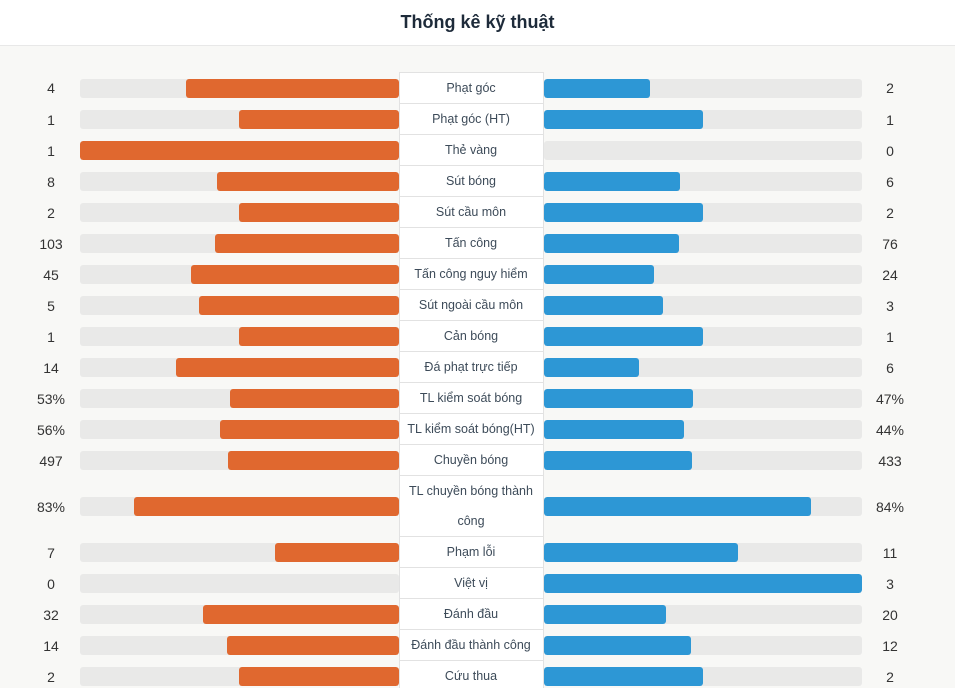 This screenshot has width=955, height=688. Describe the element at coordinates (890, 552) in the screenshot. I see `away-value: 11` at that location.